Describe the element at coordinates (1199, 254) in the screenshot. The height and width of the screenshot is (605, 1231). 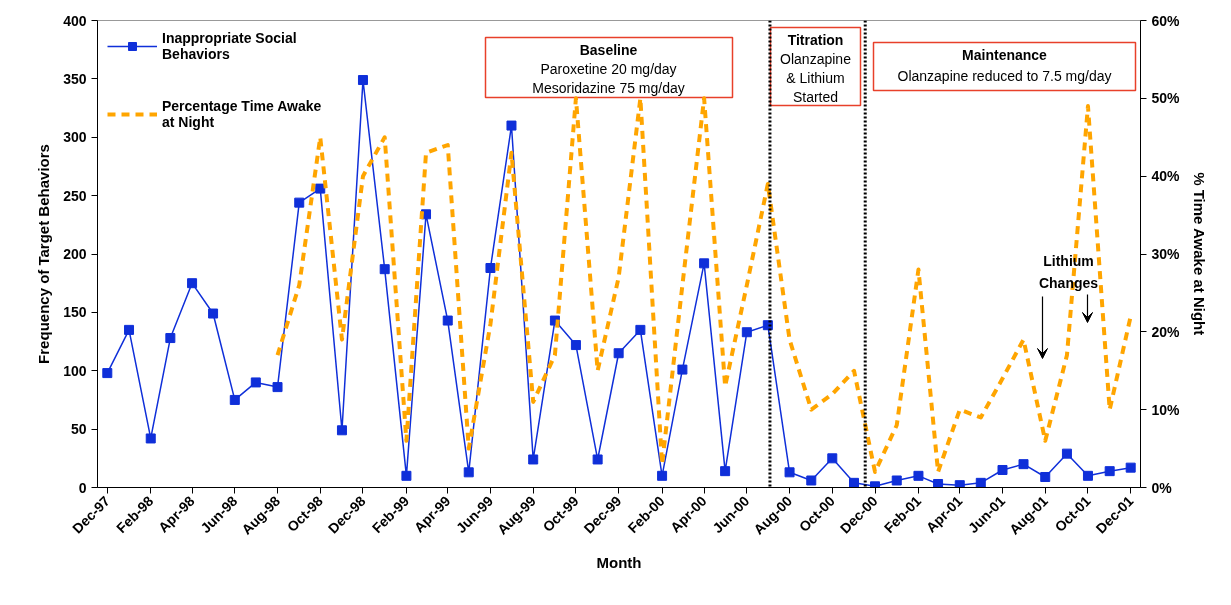
I see `y2-axis-title: % Time Awake at Night` at that location.